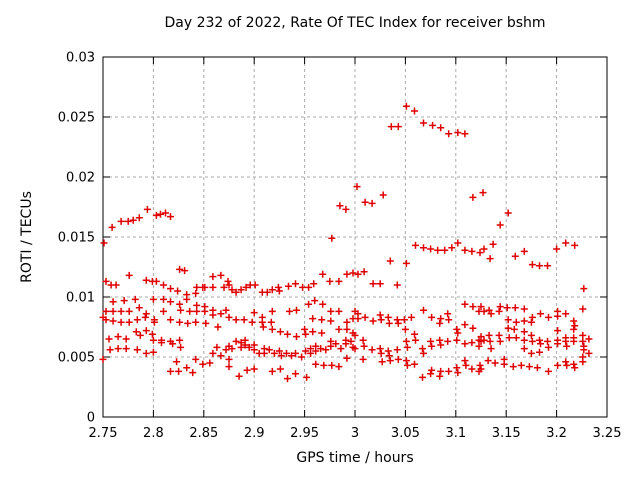  I want to click on y-tick-label: 0.005, so click(76, 358).